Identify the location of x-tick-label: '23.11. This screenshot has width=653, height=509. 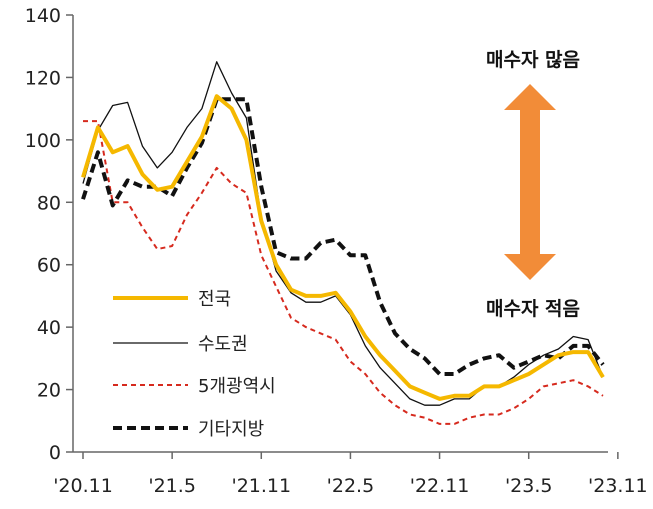
(618, 486).